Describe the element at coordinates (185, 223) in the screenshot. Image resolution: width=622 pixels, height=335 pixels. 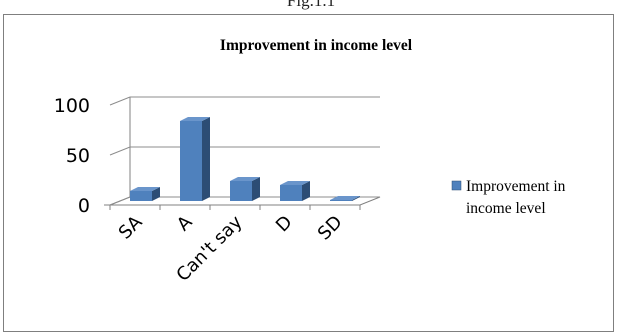
I see `x-tick-label: A` at that location.